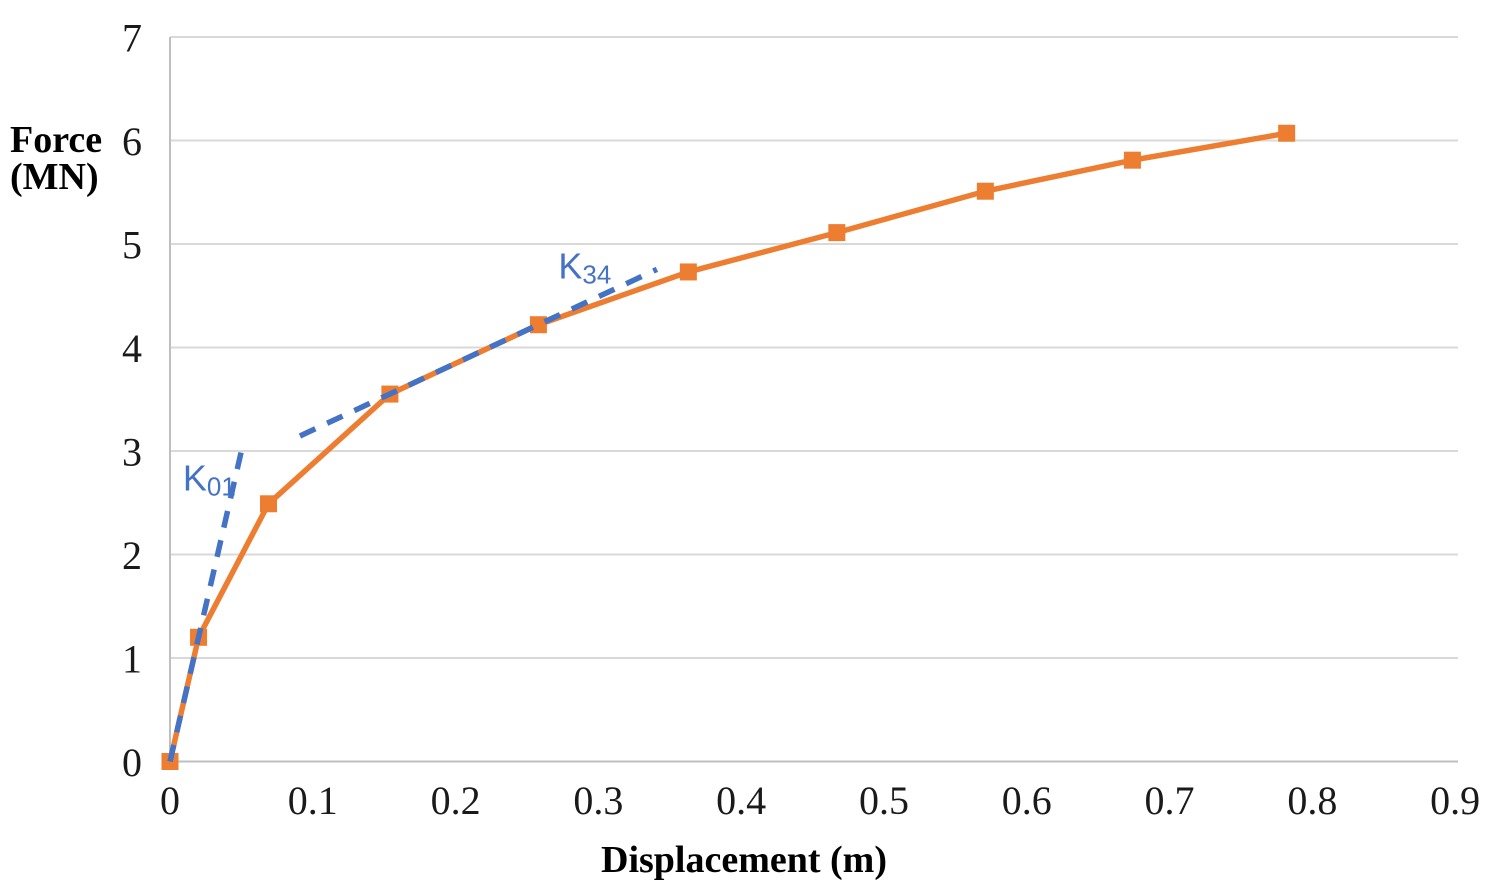 The width and height of the screenshot is (1488, 885). I want to click on x-tick-label: 0.1, so click(313, 800).